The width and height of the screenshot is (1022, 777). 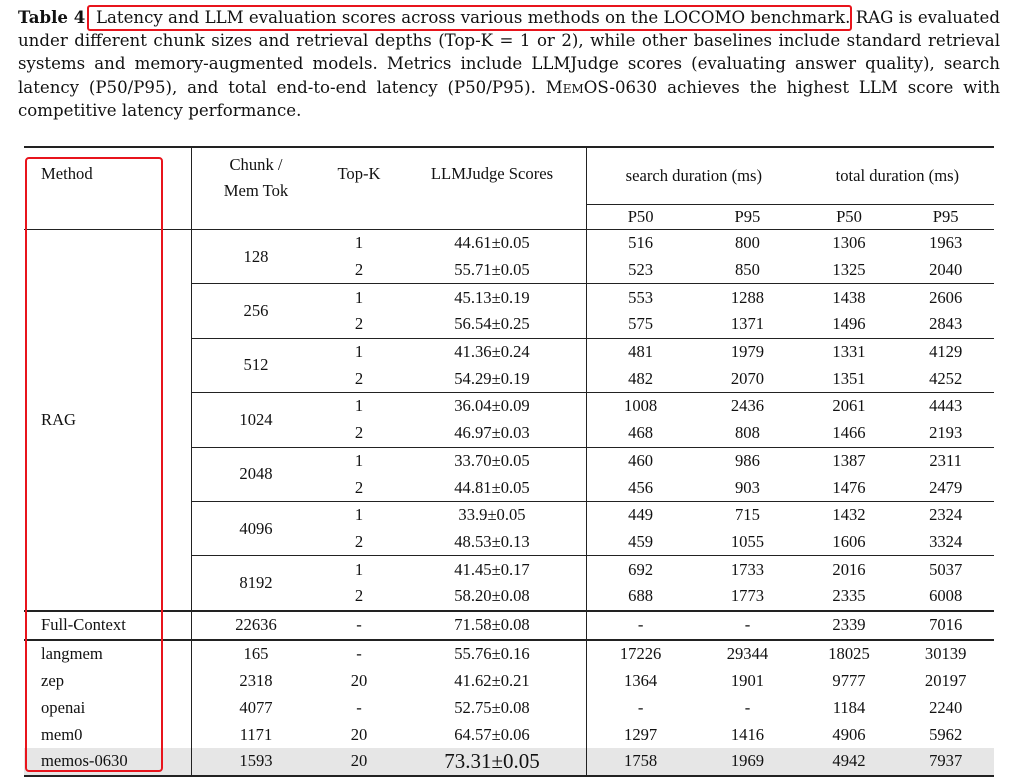 What do you see at coordinates (52, 17) in the screenshot?
I see `table-label: Table 4` at bounding box center [52, 17].